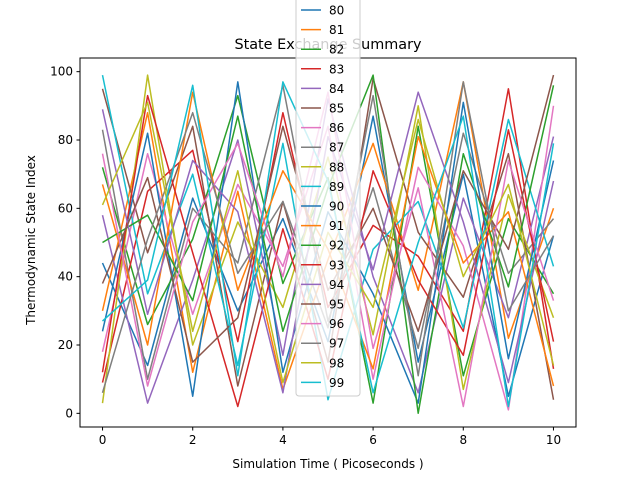 Image resolution: width=640 pixels, height=480 pixels. Describe the element at coordinates (336, 148) in the screenshot. I see `legend-label-87: 87` at that location.